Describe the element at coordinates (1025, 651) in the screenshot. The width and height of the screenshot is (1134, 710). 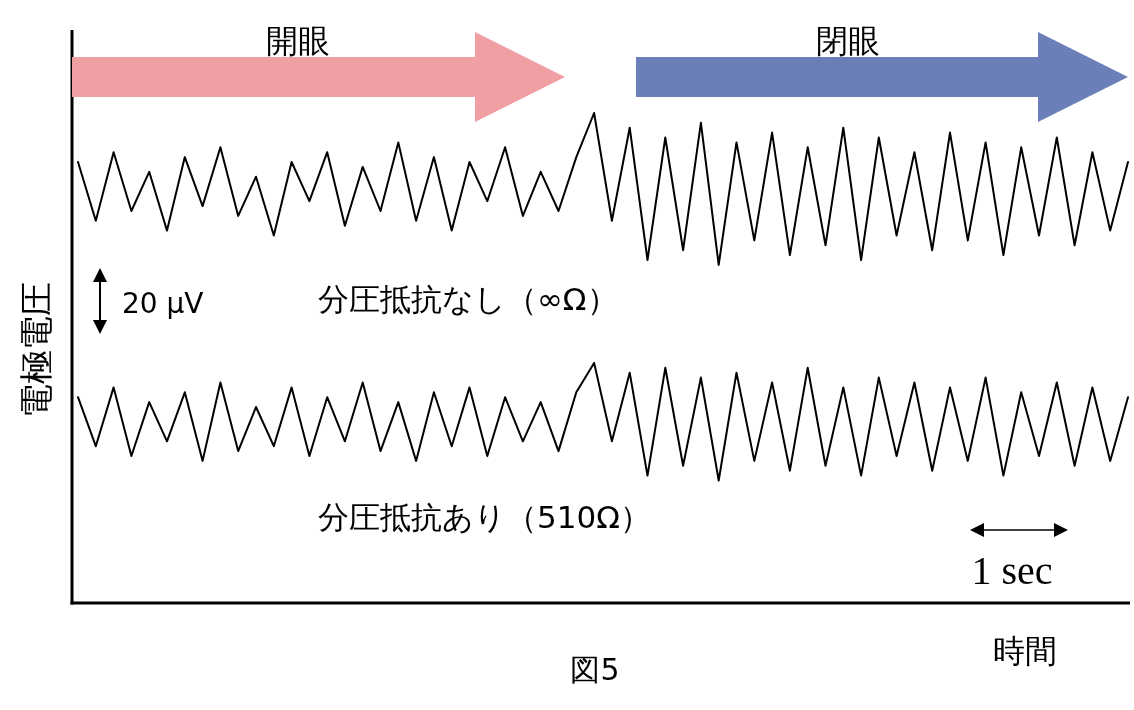
I see `x-axis-title: 時間` at that location.